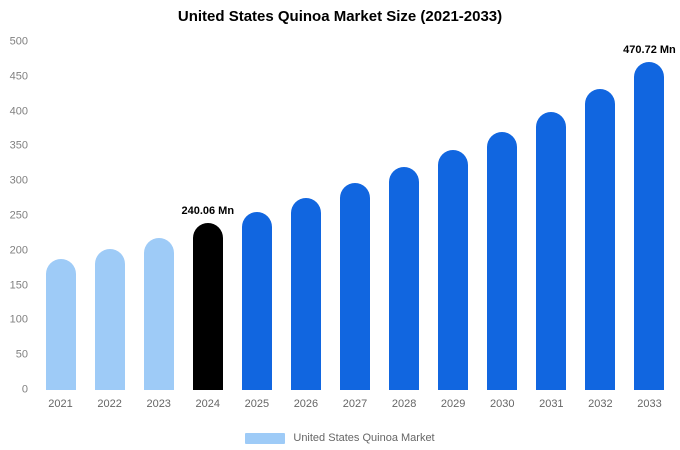 The height and width of the screenshot is (450, 680). I want to click on bar-column-2023: 2023, so click(158, 226).